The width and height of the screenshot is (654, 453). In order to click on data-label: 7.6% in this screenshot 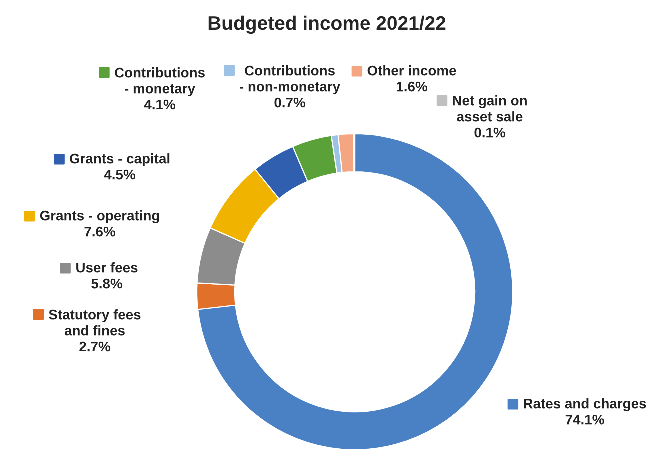, I will do `click(100, 231)`.